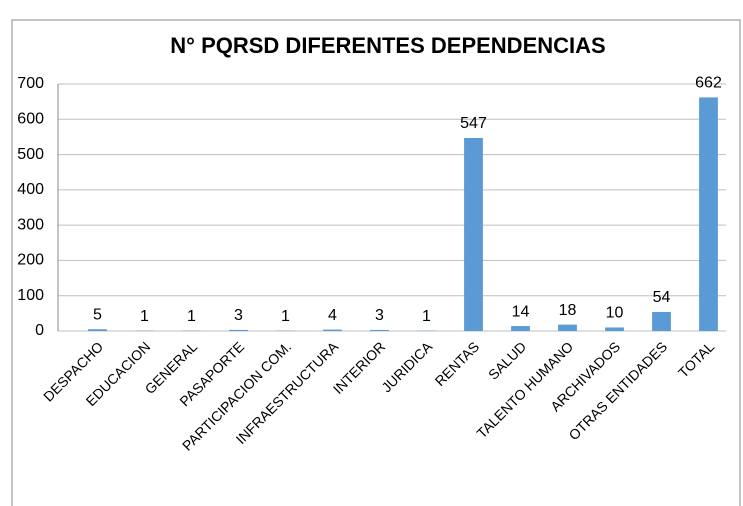 The image size is (743, 506). What do you see at coordinates (473, 123) in the screenshot?
I see `data-label: 547` at bounding box center [473, 123].